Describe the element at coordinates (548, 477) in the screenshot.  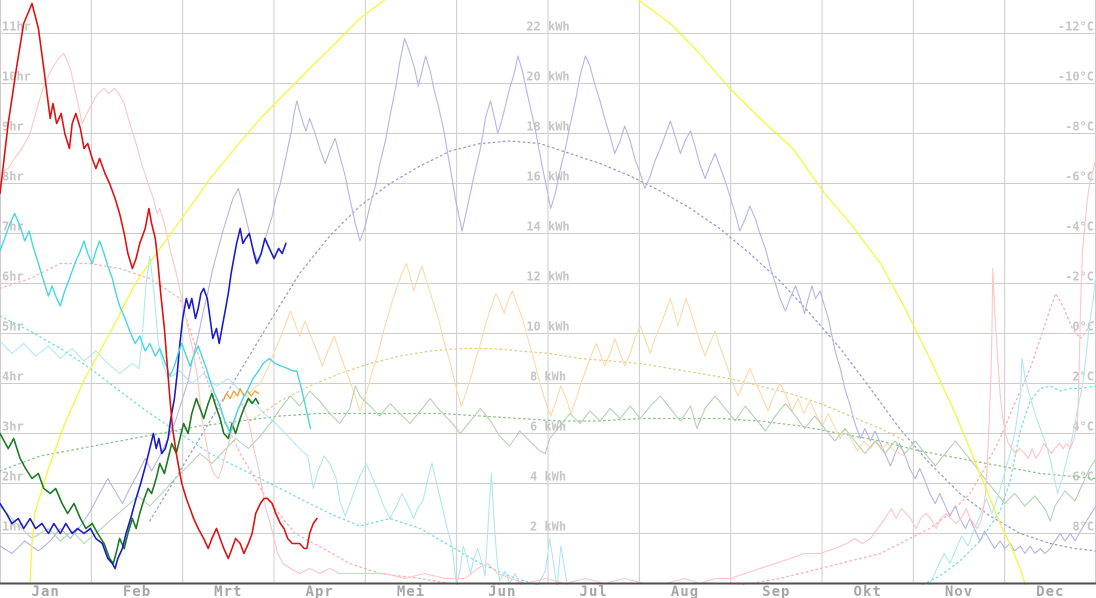
I see `y-tick-label-center: 4 kWh` at that location.